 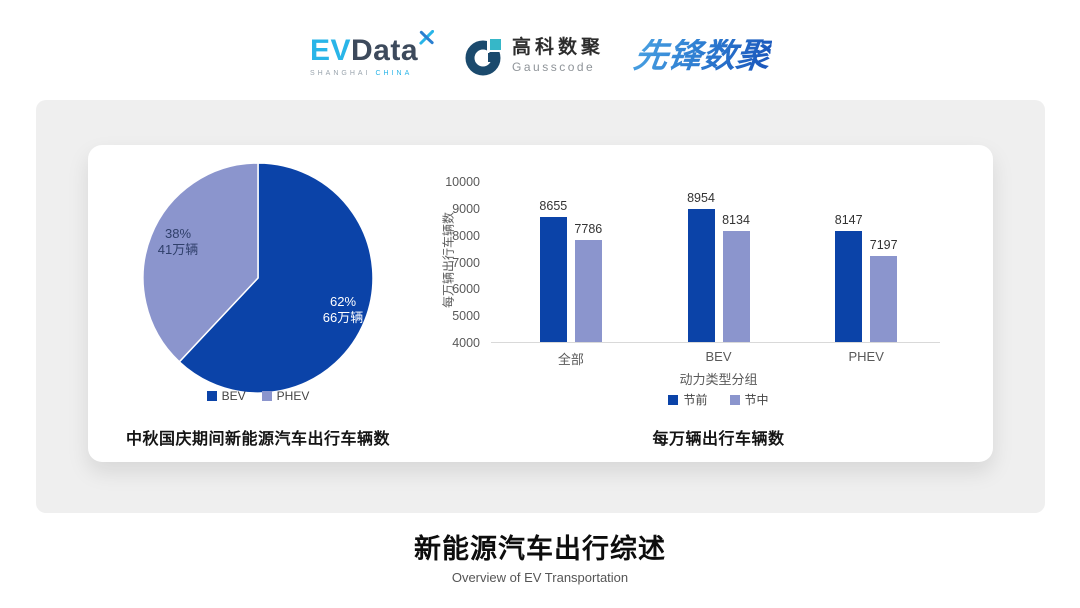 I want to click on pie-label-phev: 38% 41万辆, so click(x=178, y=242).